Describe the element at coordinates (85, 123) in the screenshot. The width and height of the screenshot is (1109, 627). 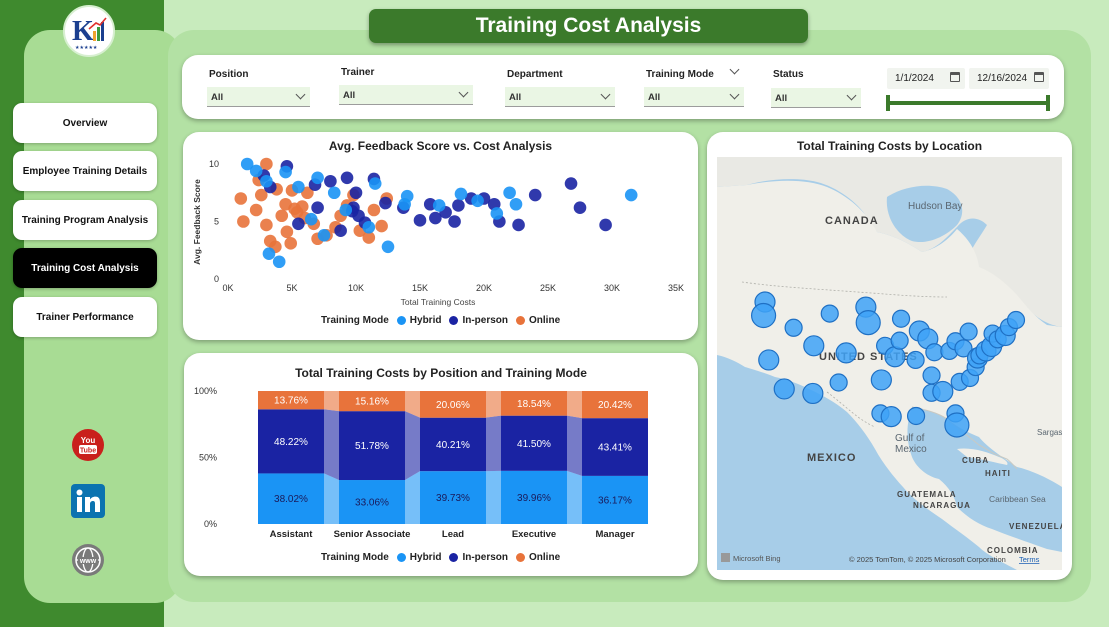
I see `nav-overview: Overview` at that location.